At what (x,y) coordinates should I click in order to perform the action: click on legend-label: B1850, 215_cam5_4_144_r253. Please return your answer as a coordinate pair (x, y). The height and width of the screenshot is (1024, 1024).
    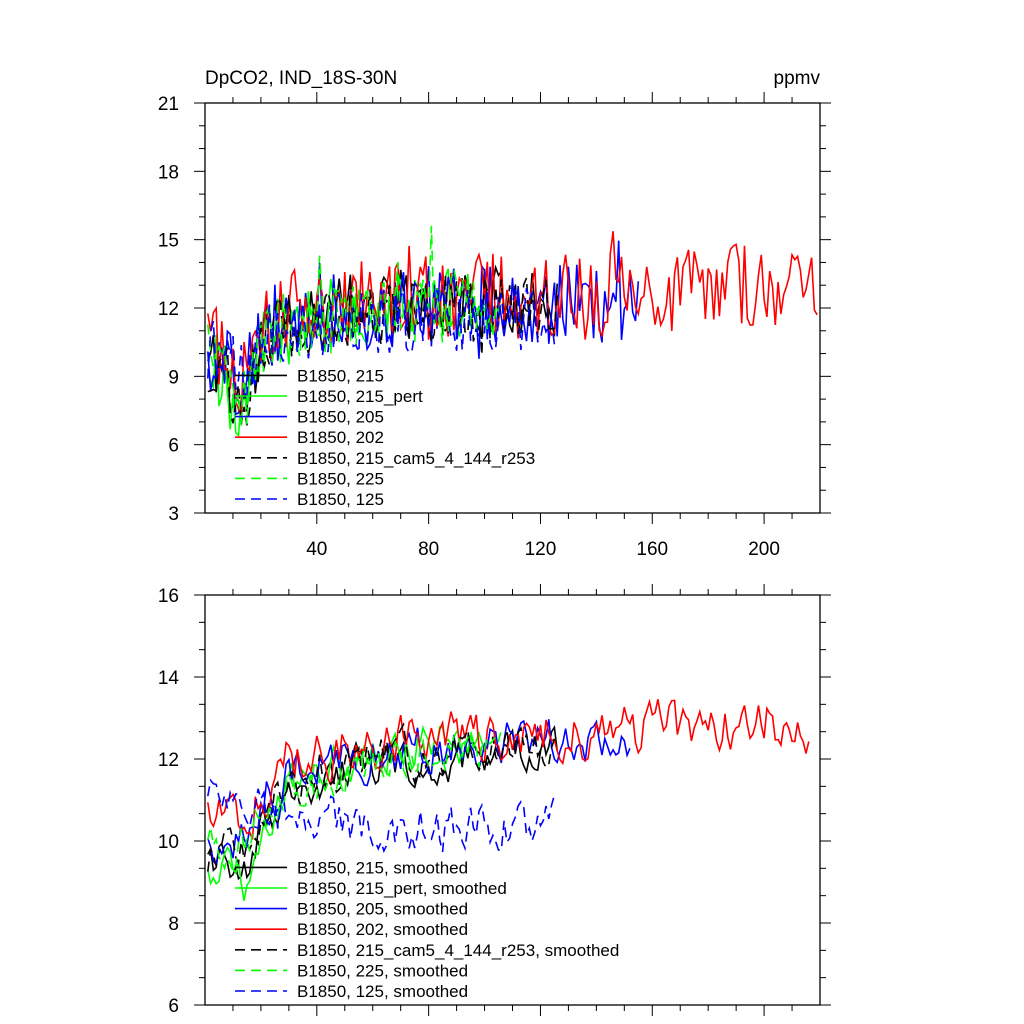
    Looking at the image, I should click on (416, 458).